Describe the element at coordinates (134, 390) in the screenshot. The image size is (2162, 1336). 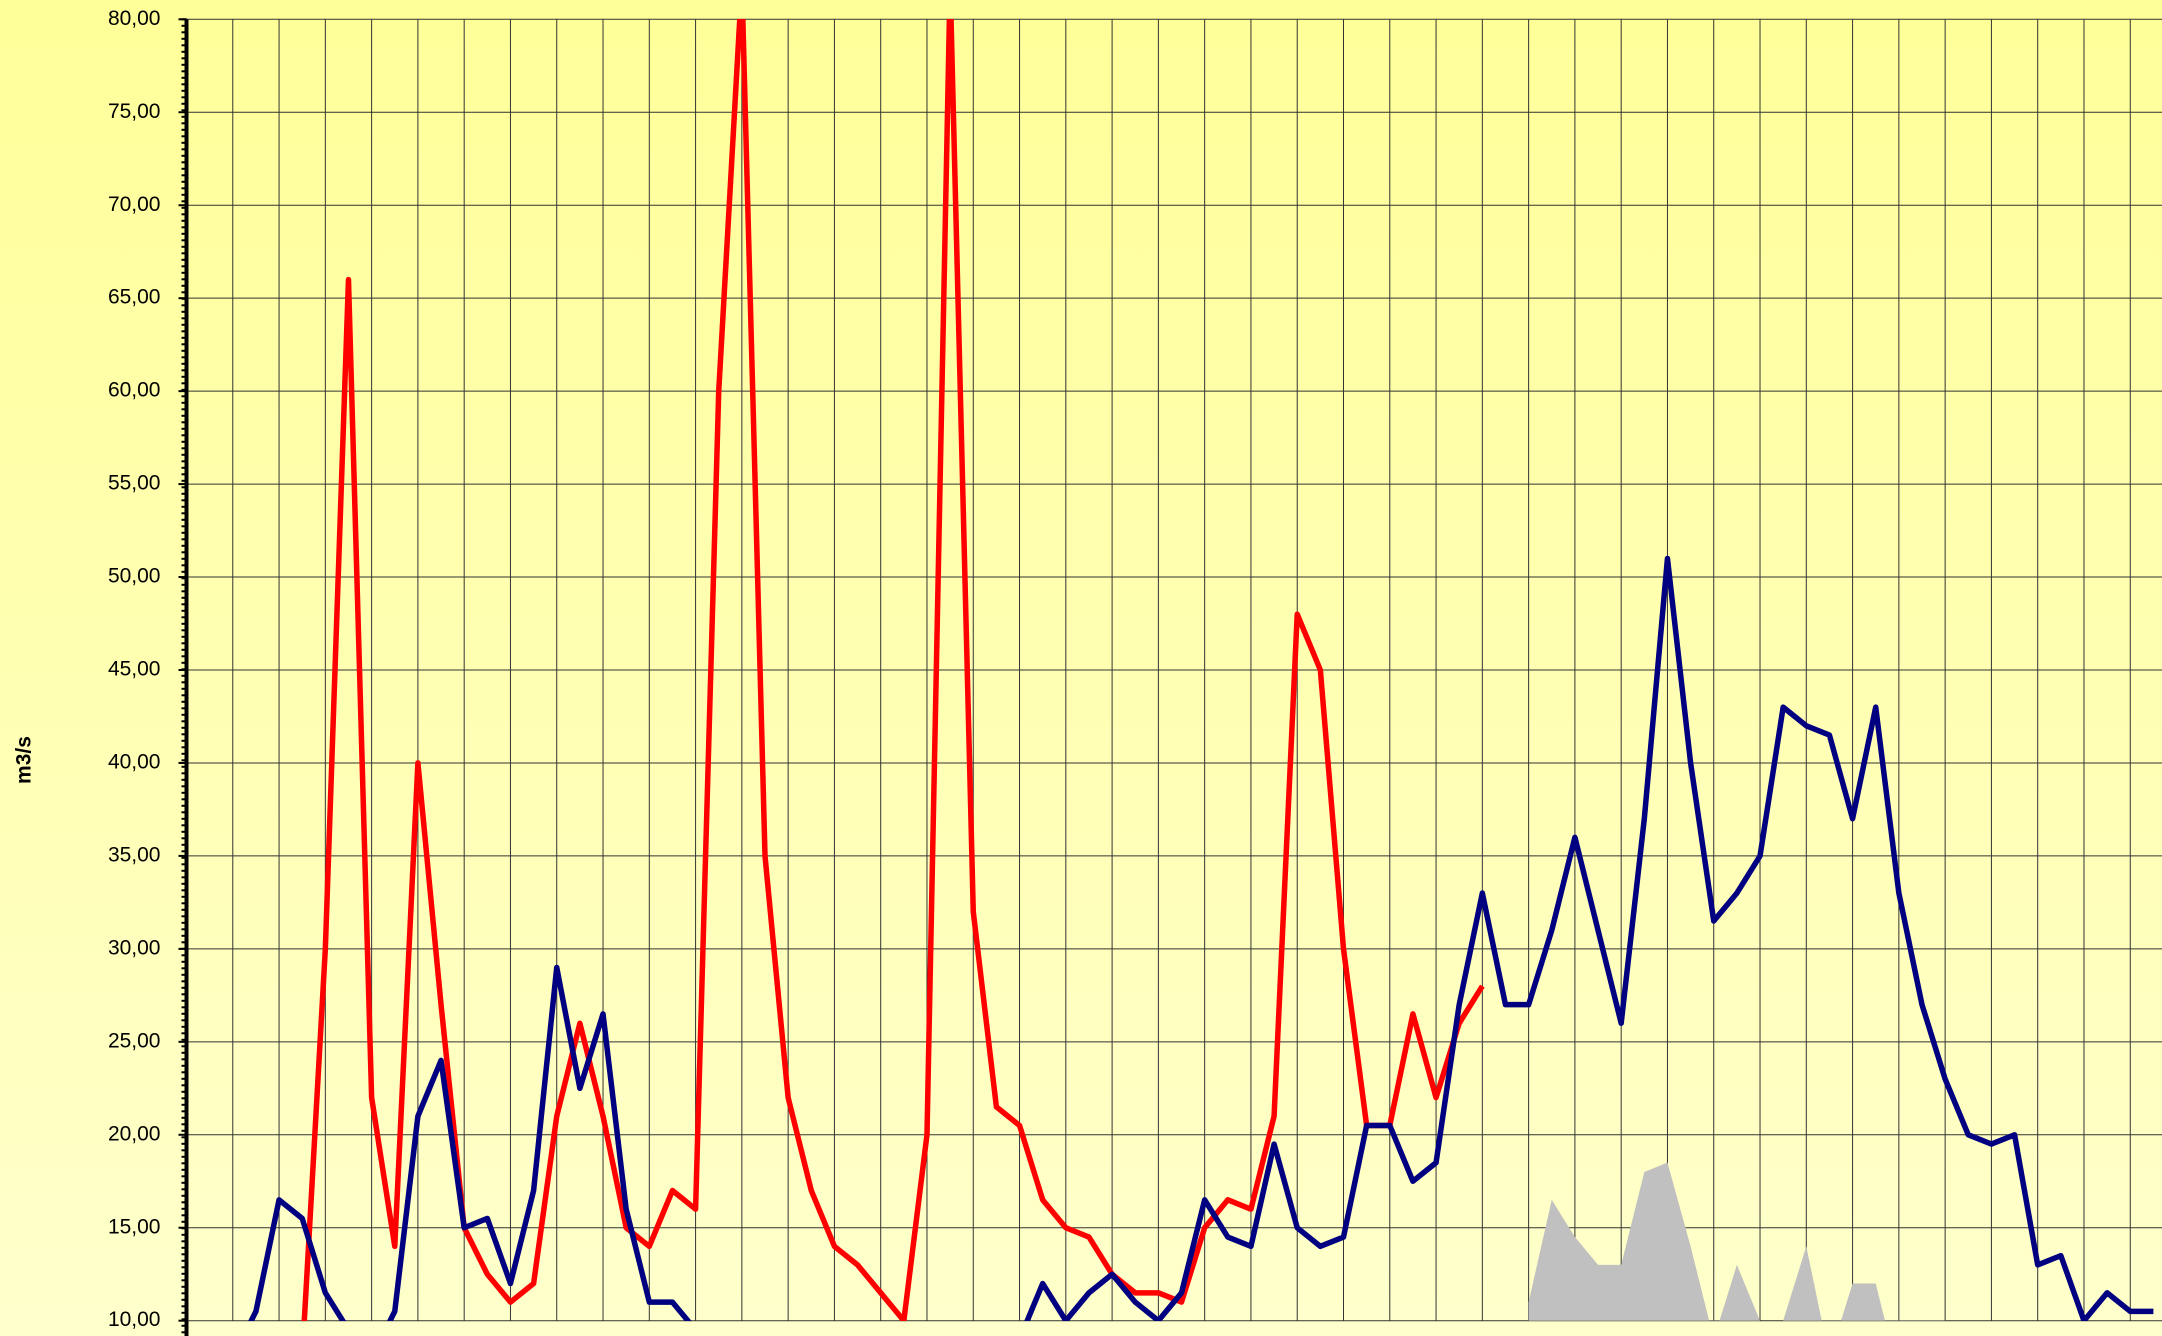
I see `y-tick-label: 60,00` at that location.